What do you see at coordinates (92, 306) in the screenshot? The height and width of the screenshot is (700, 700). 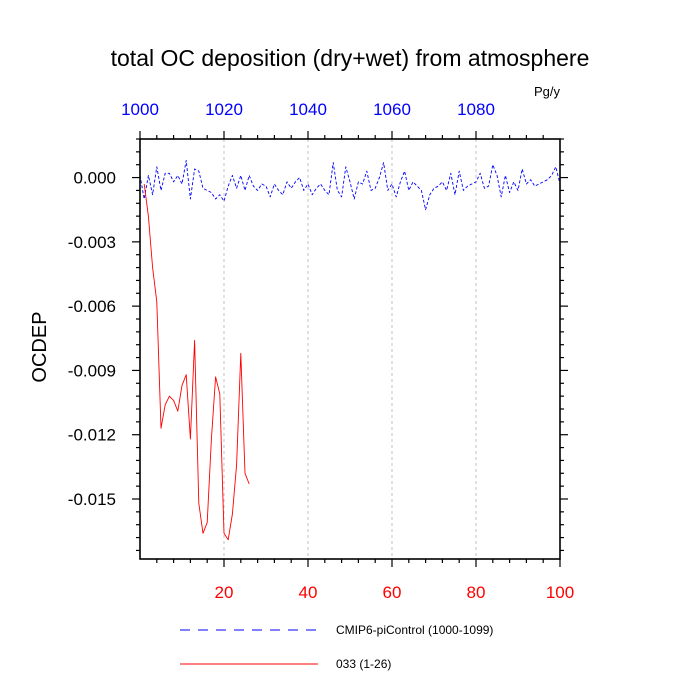 I see `y-tick-label: -0.006` at bounding box center [92, 306].